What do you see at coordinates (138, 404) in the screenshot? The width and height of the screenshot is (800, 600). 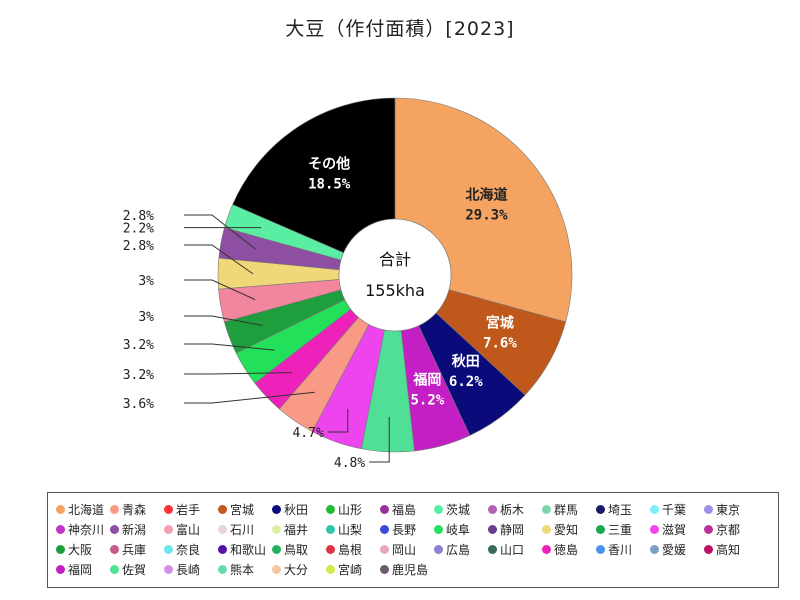 I see `slice-value-label: 3.6%` at bounding box center [138, 404].